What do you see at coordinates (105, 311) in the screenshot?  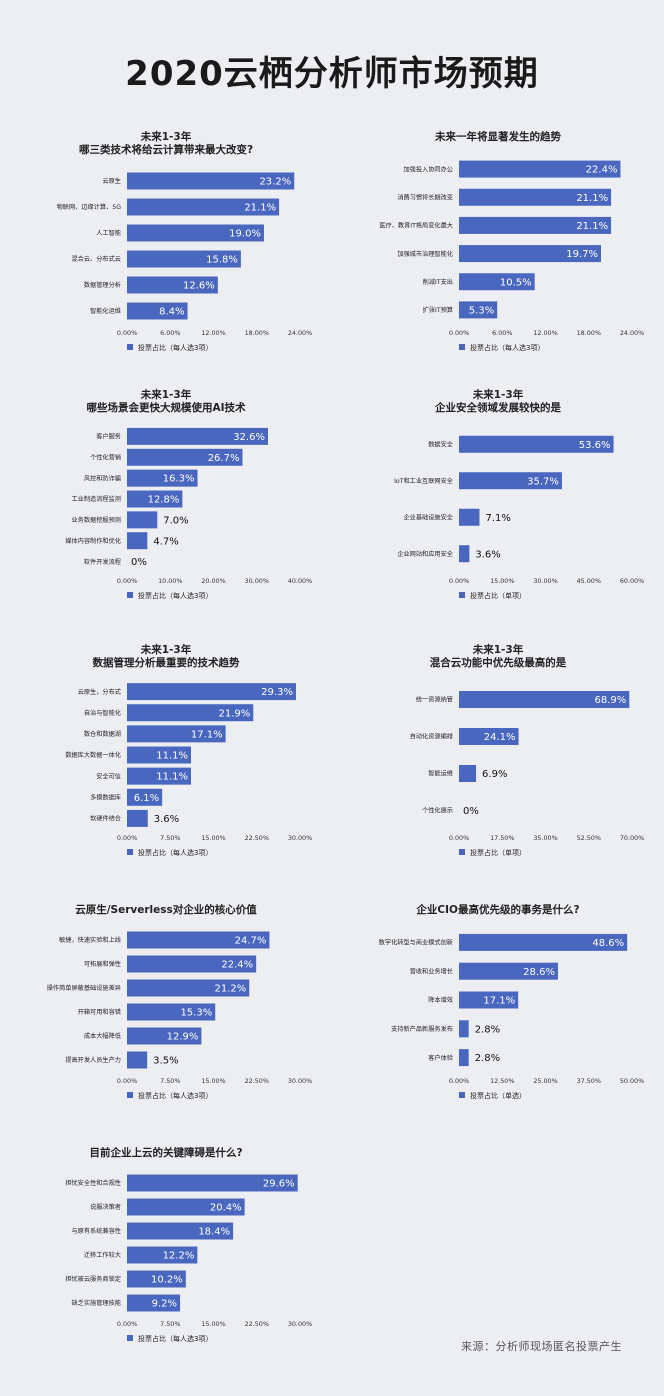 I see `category-label: 智能化运维` at bounding box center [105, 311].